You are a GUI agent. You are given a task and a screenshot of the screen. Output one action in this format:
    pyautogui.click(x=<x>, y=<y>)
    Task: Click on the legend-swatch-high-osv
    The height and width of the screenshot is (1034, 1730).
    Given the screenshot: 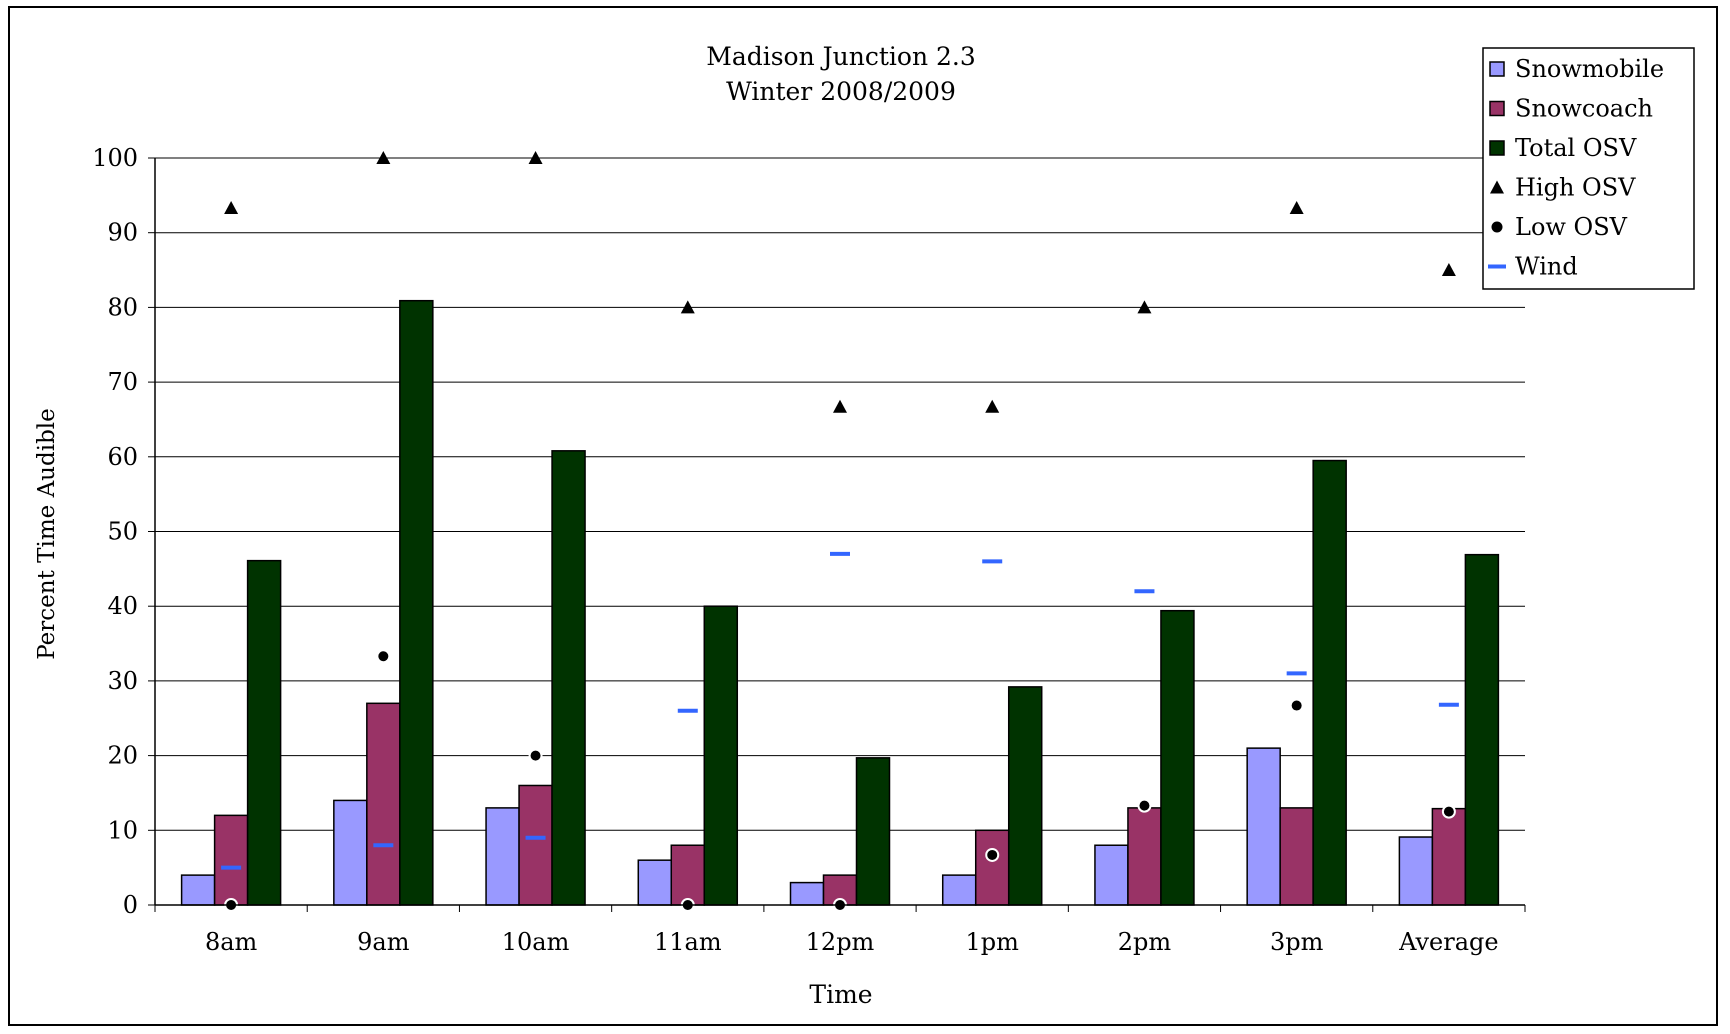 What is the action you would take?
    pyautogui.click(x=1497, y=187)
    